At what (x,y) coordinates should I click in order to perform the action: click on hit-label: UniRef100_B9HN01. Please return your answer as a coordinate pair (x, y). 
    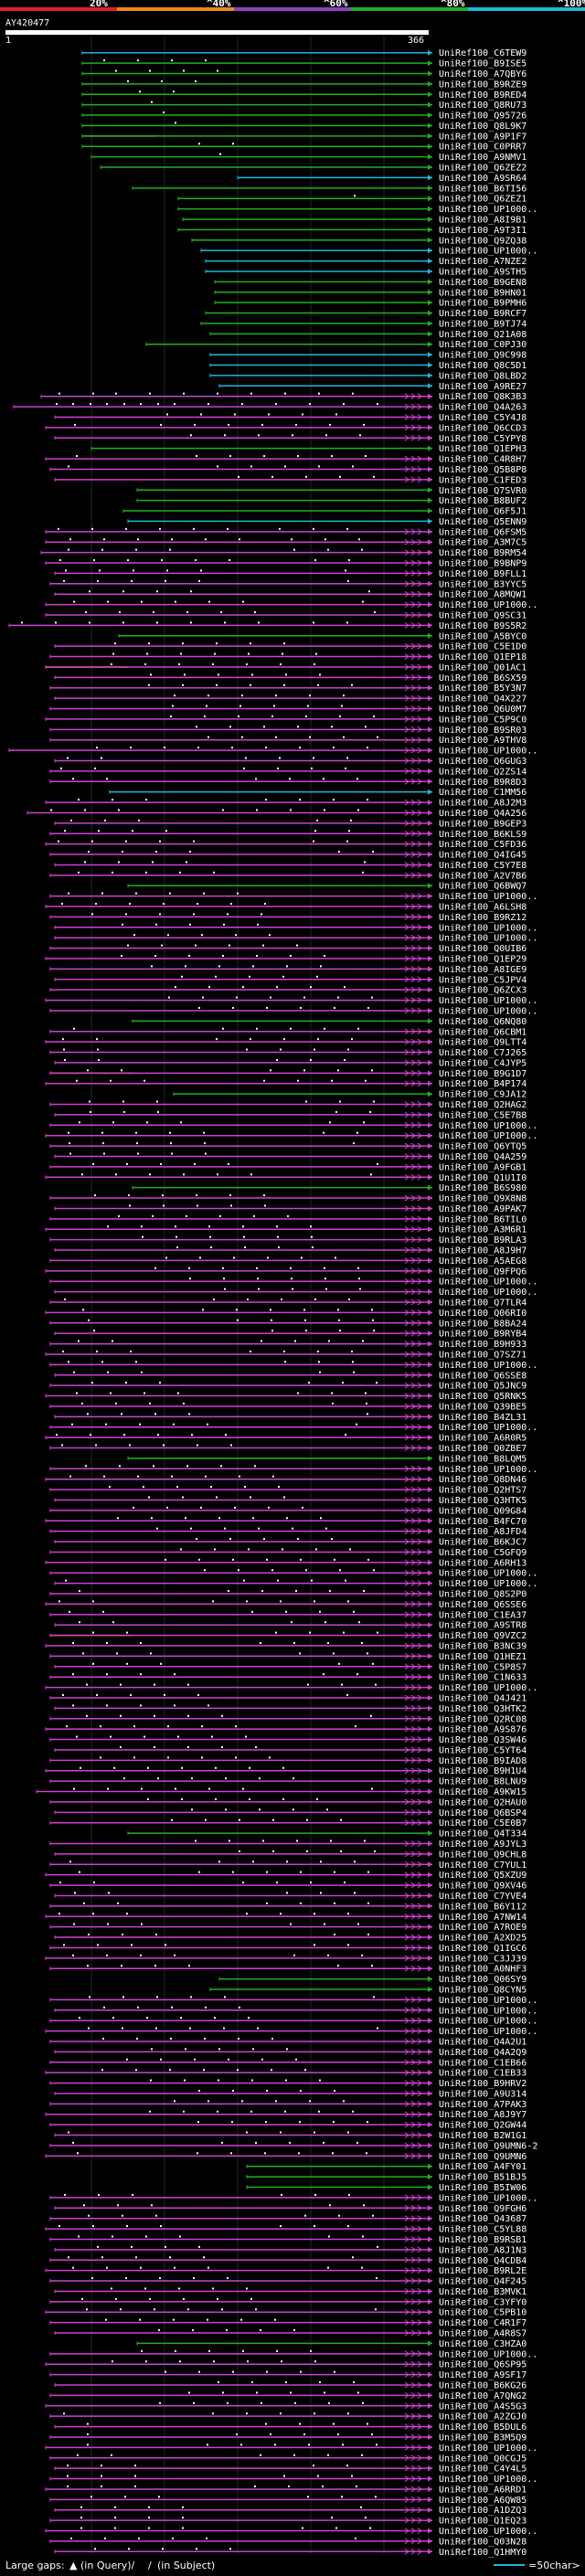
    Looking at the image, I should click on (483, 293).